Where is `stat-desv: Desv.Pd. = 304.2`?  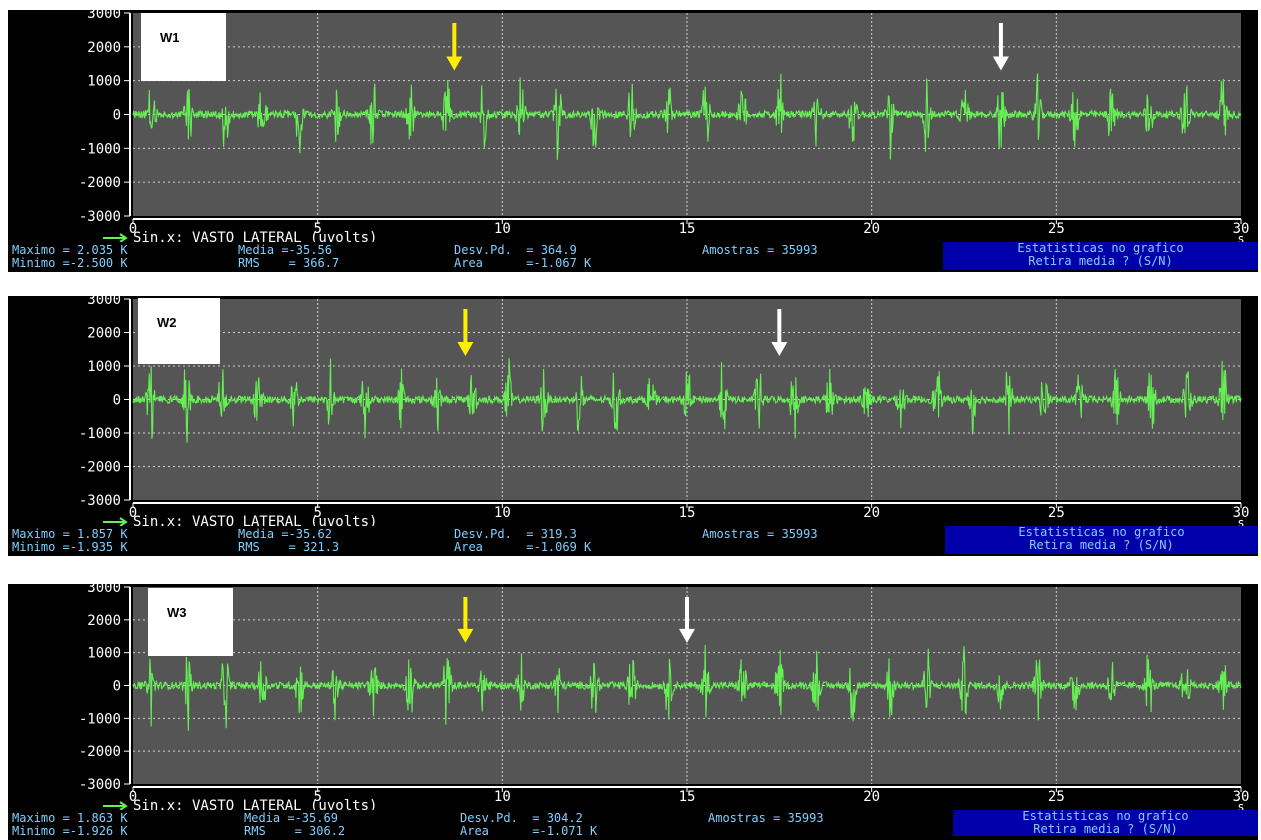 stat-desv: Desv.Pd. = 304.2 is located at coordinates (521, 818).